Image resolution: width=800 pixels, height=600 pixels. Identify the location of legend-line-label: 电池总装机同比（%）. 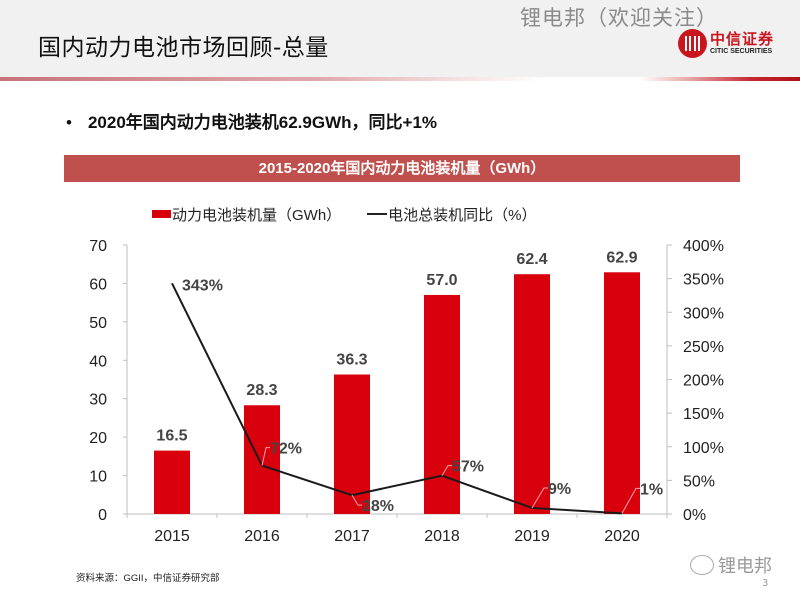
(462, 215).